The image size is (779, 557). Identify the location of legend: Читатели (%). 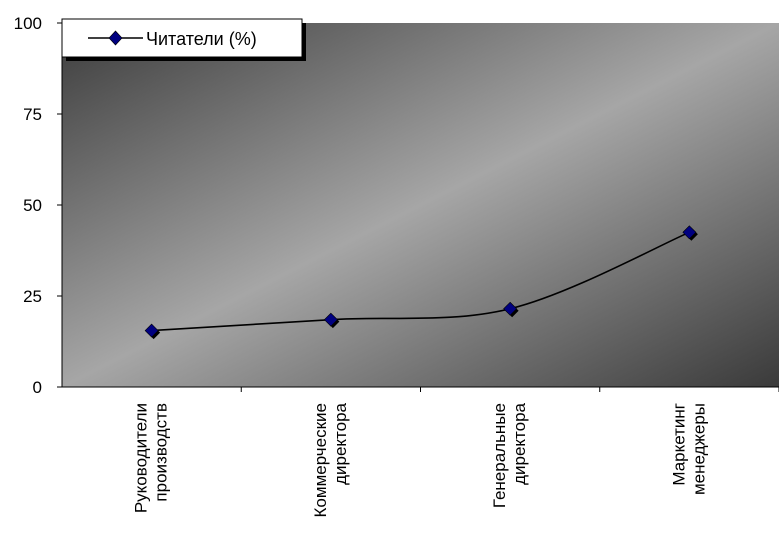
(183, 39).